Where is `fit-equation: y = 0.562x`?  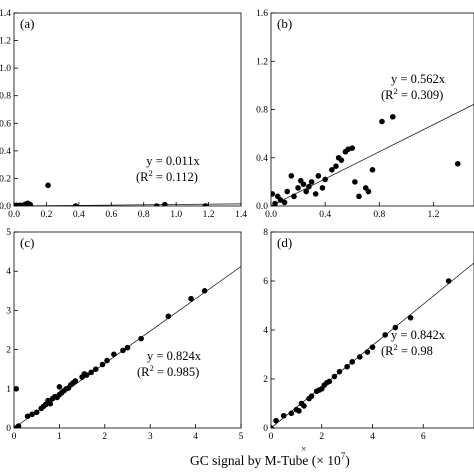
fit-equation: y = 0.562x is located at coordinates (418, 79).